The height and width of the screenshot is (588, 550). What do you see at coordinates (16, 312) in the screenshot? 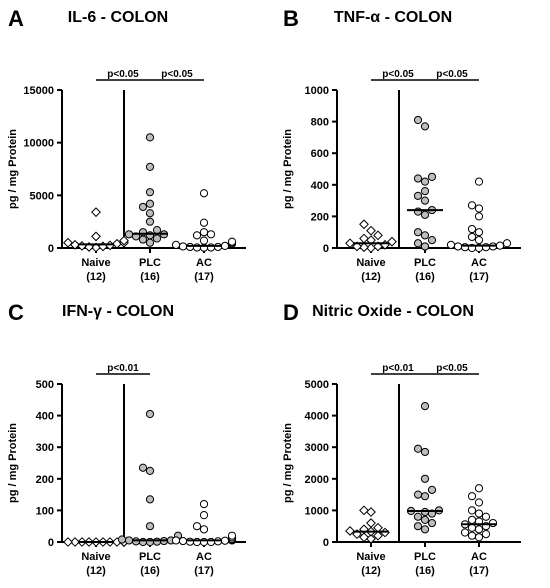
I see `panel-letter: C` at bounding box center [16, 312].